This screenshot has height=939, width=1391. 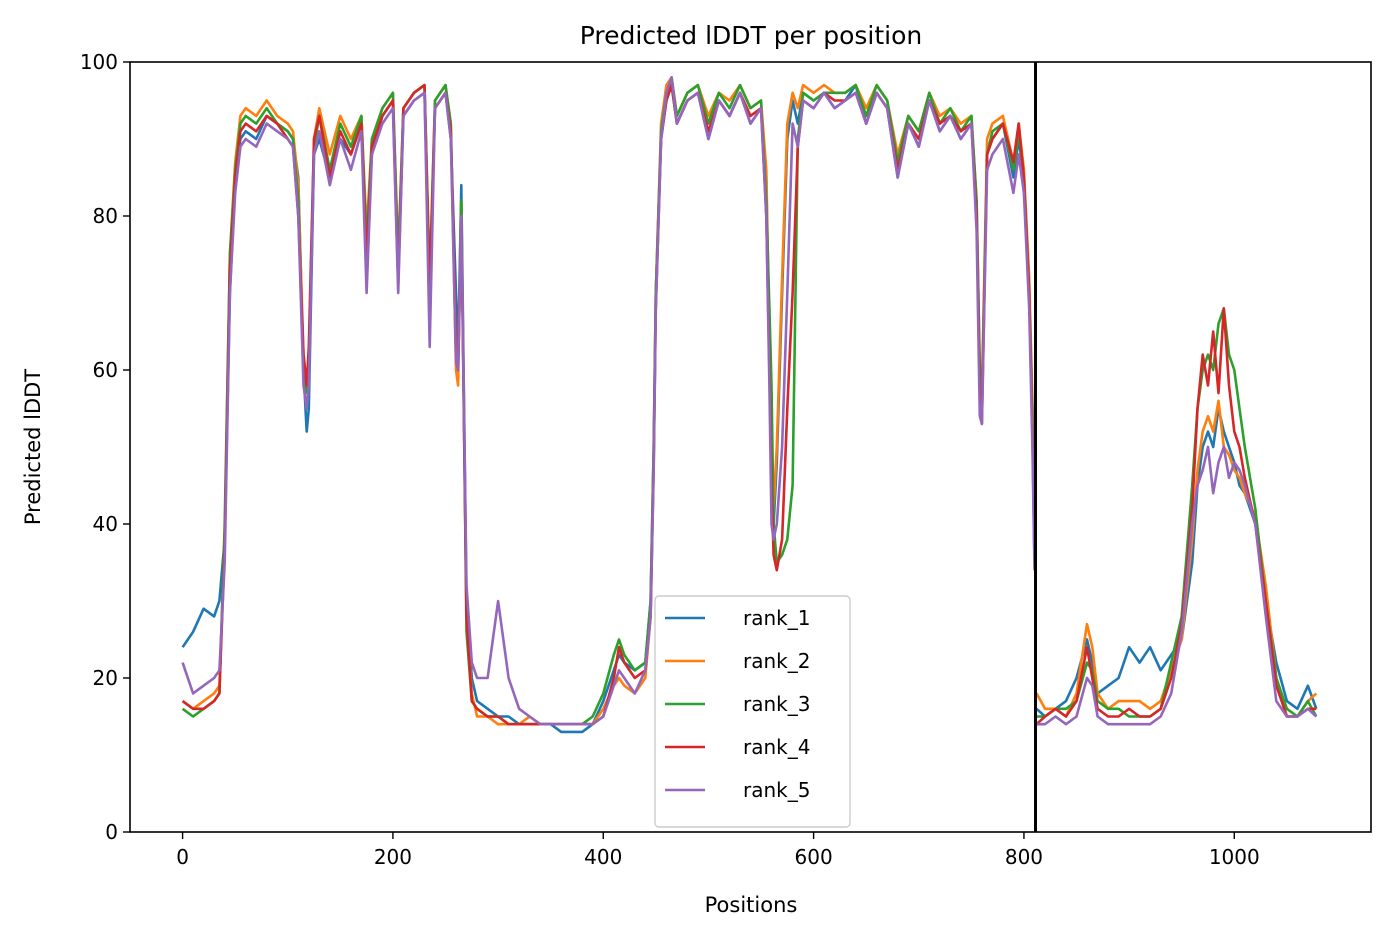 I want to click on legend: rank_1 rank_2 rank_3 rank_4 rank_5, so click(x=752, y=711).